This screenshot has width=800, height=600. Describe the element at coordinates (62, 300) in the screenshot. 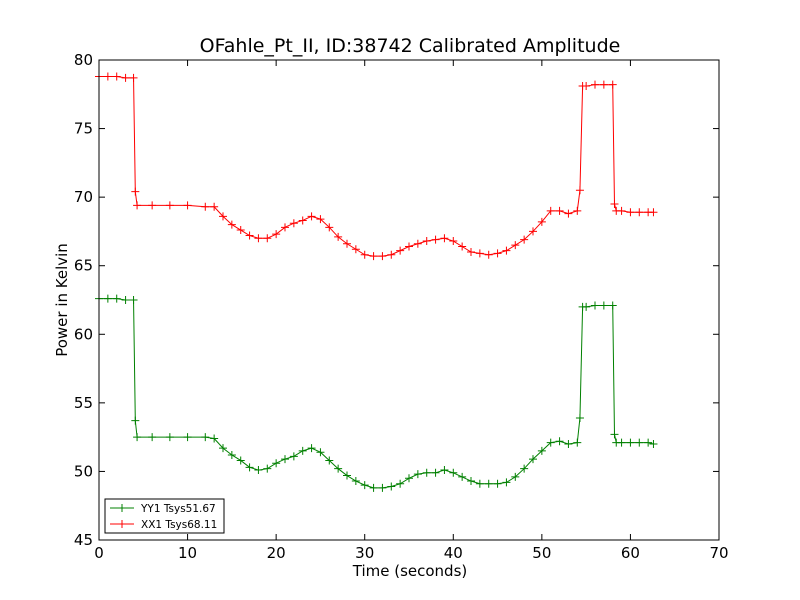

I see `y-axis-label: Power in Kelvin` at that location.